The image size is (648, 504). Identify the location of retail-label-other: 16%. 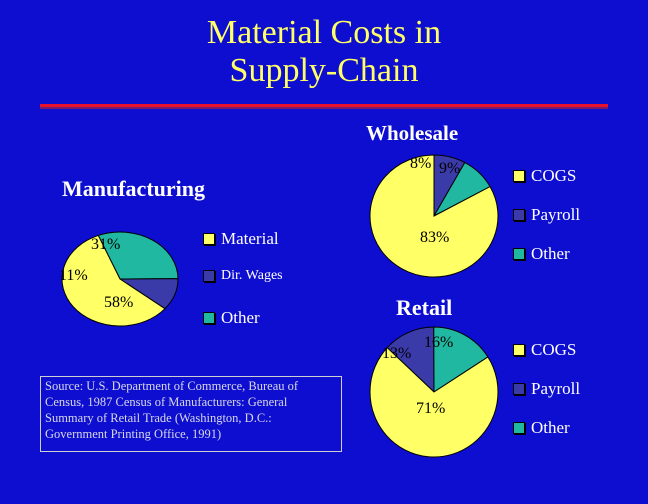
(439, 342).